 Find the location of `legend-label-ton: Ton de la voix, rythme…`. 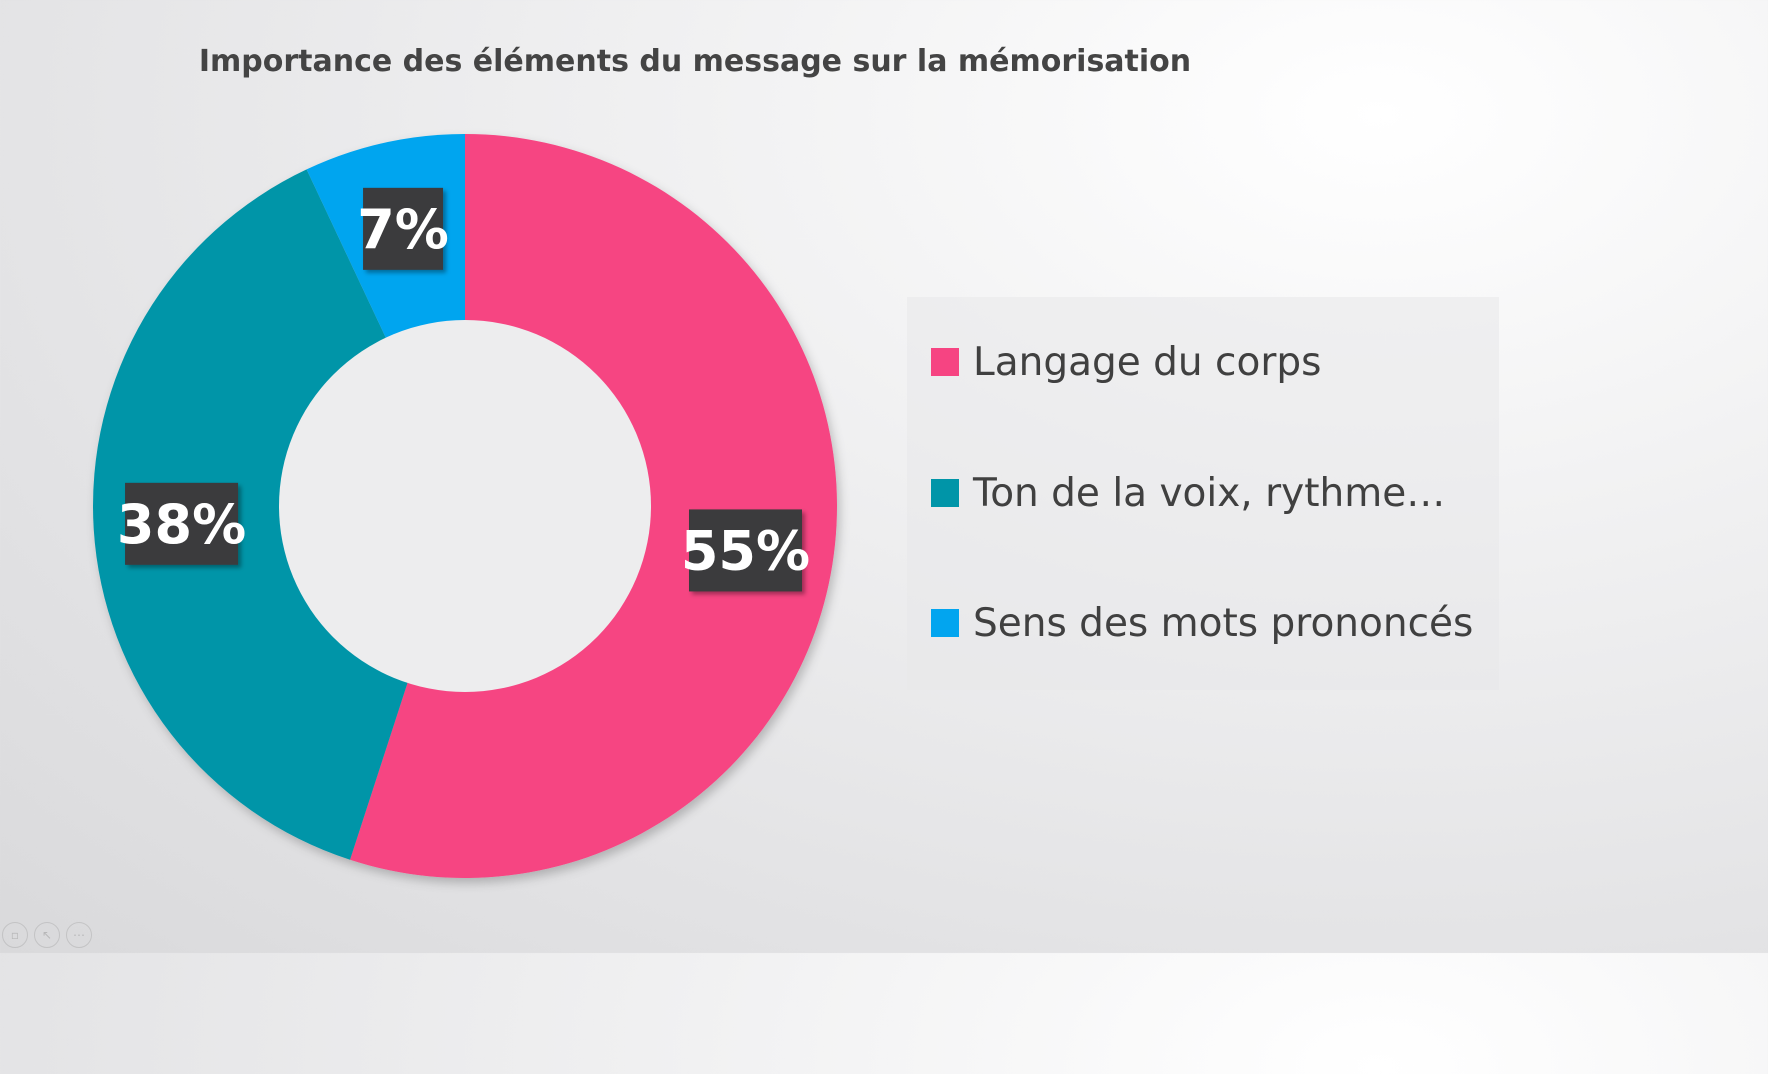

legend-label-ton: Ton de la voix, rythme… is located at coordinates (1209, 493).